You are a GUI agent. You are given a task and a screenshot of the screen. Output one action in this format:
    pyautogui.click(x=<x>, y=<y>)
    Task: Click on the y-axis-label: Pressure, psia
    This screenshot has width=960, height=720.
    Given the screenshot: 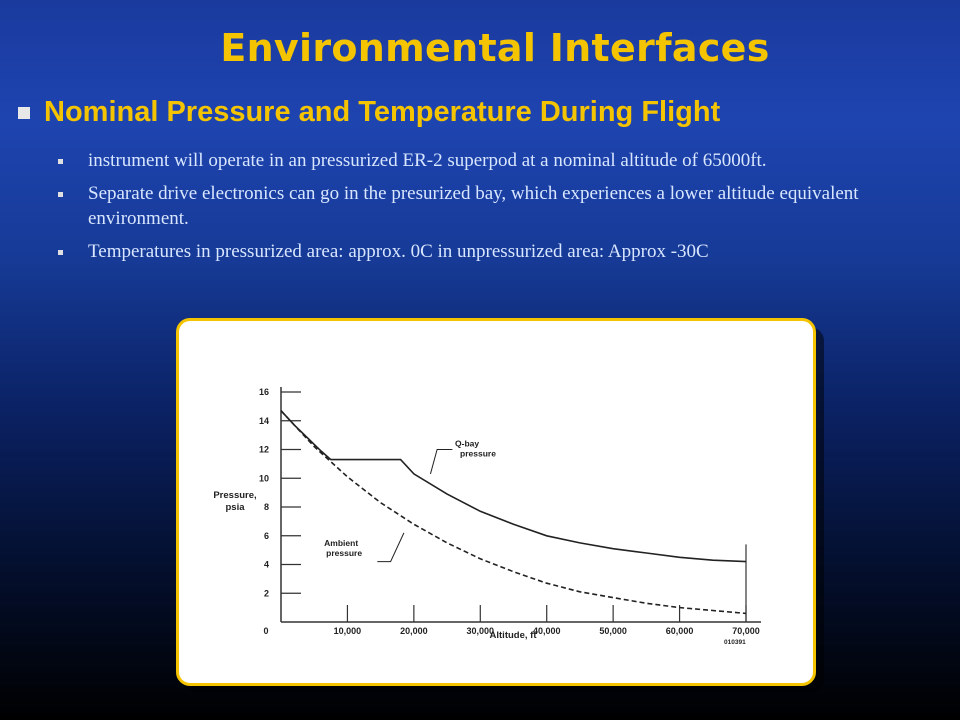 What is the action you would take?
    pyautogui.click(x=234, y=501)
    